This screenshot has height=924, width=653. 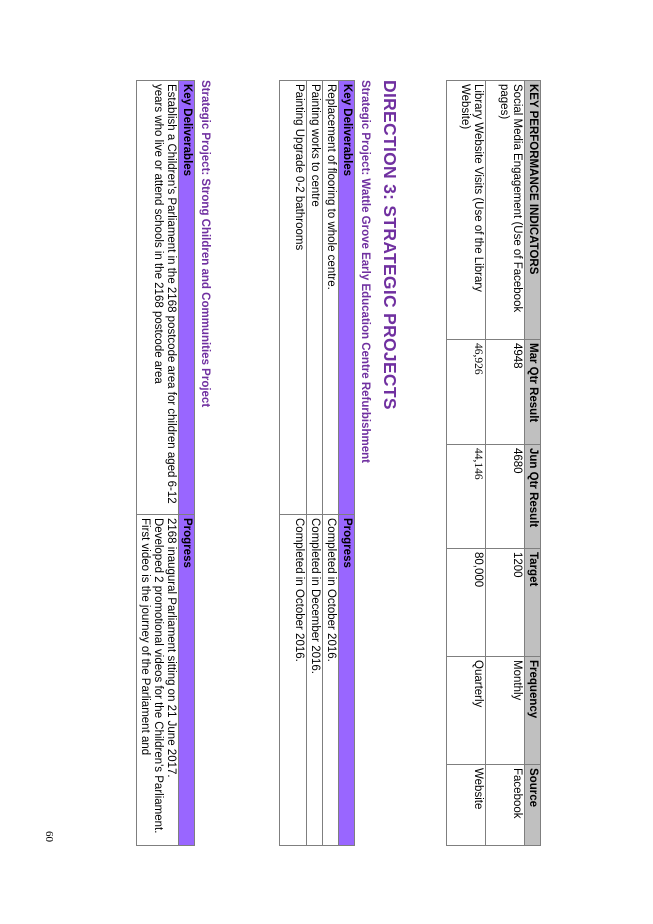 What do you see at coordinates (505, 805) in the screenshot?
I see `kpi-source: Facebook` at bounding box center [505, 805].